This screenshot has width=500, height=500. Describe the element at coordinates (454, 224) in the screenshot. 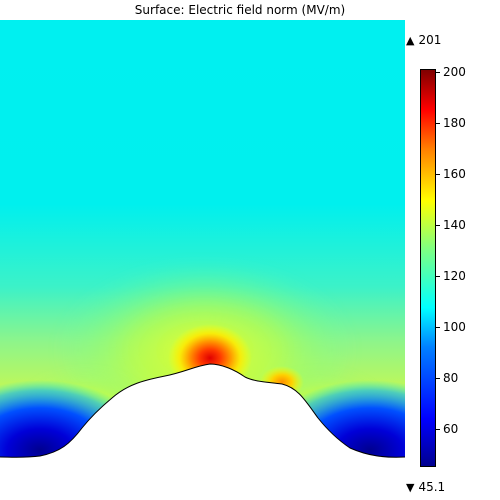

I see `colorbar-tick-label: 140` at that location.